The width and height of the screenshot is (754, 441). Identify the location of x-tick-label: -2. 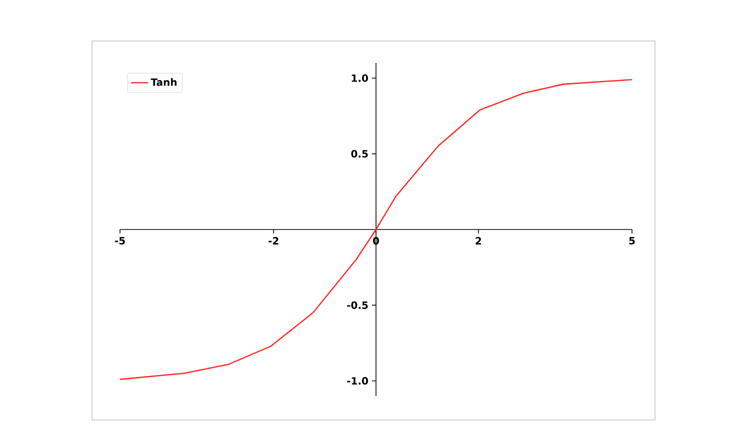
(273, 240).